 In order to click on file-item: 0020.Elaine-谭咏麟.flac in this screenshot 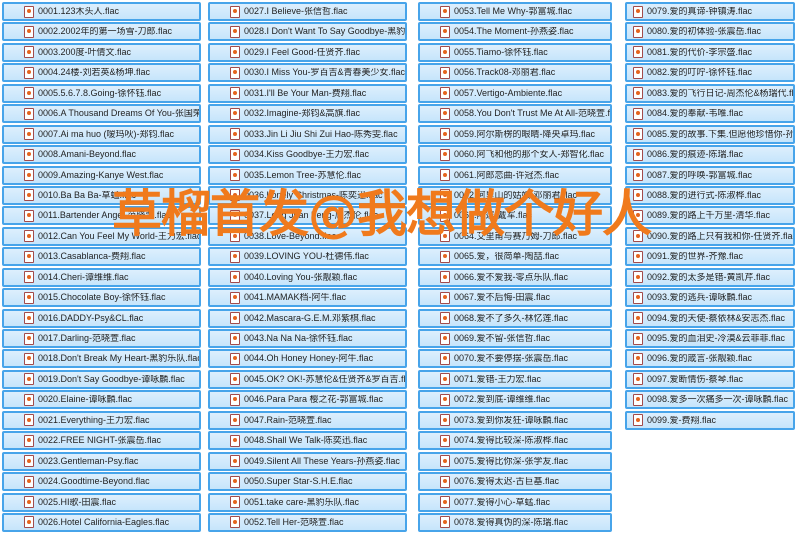, I will do `click(101, 400)`.